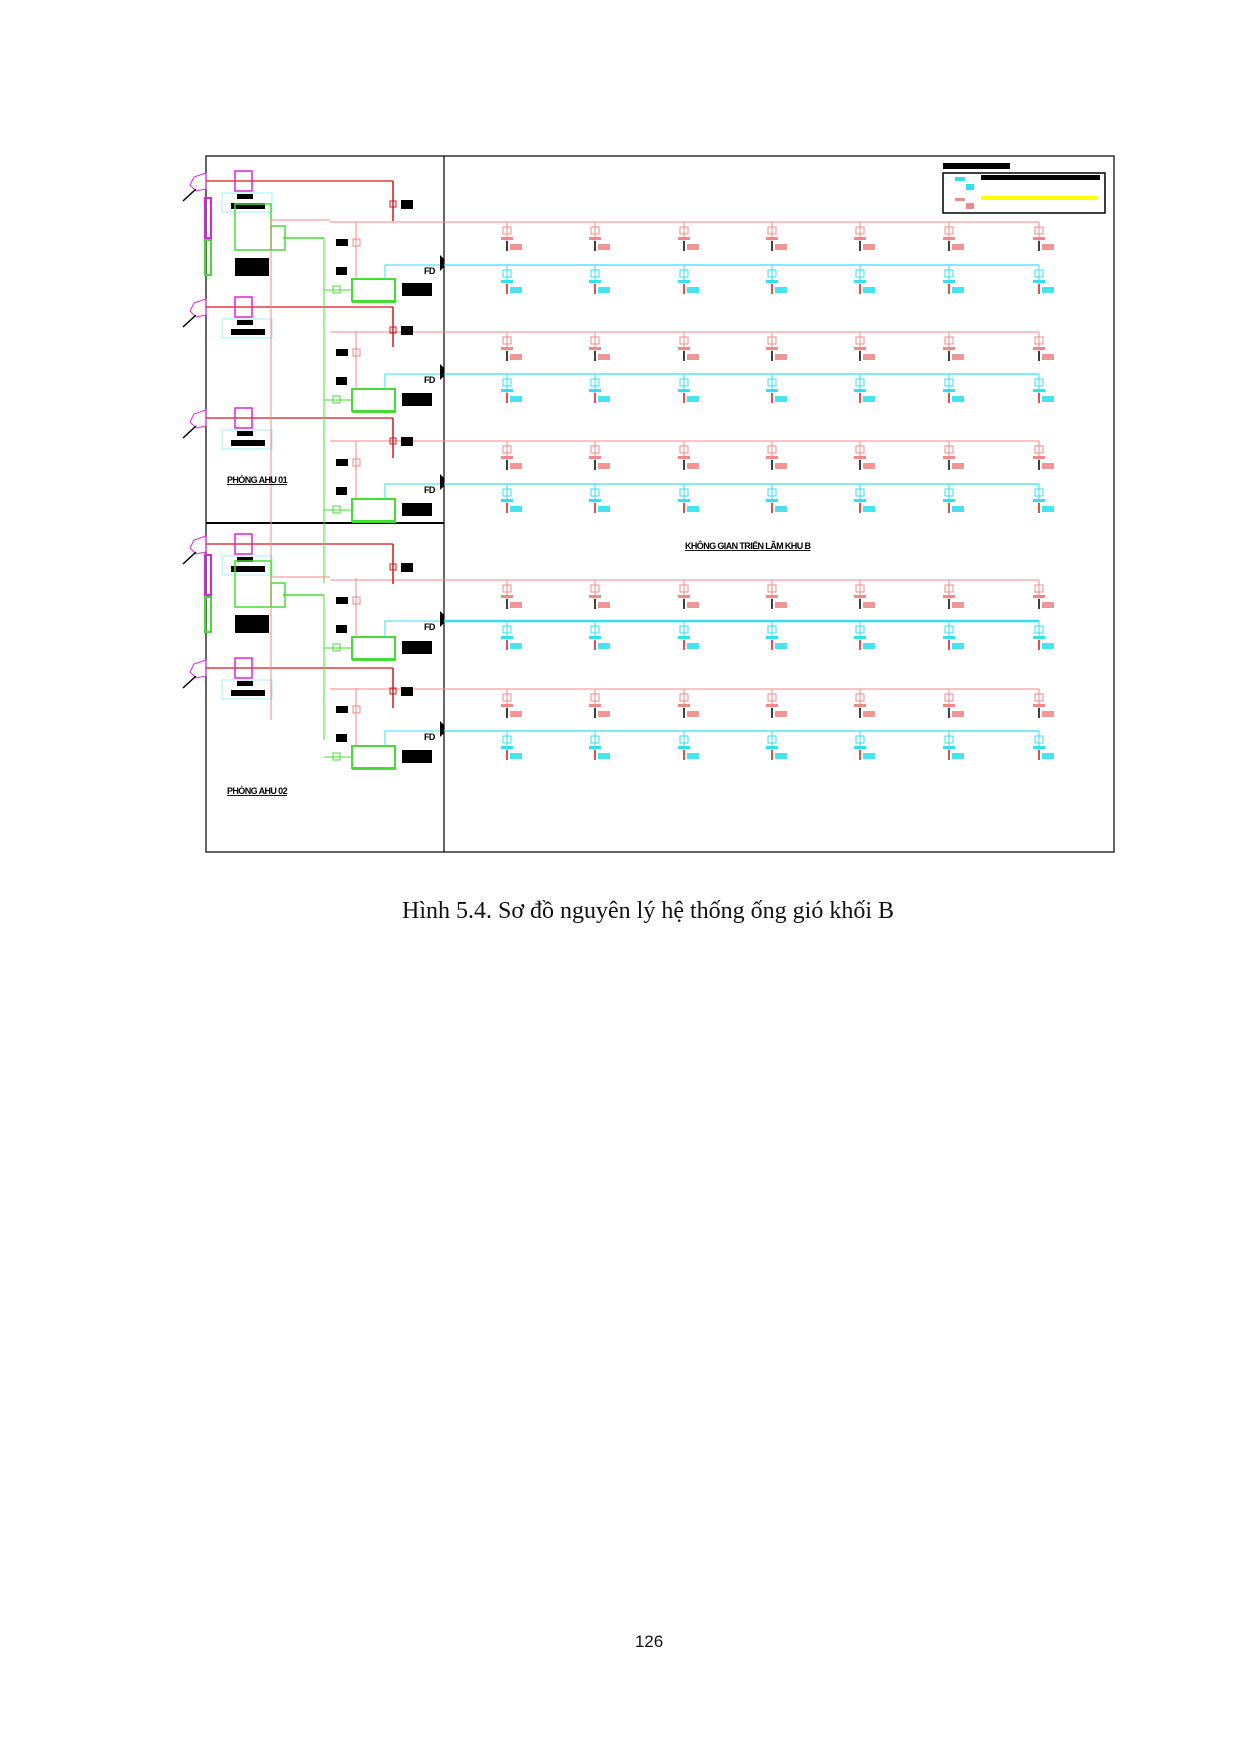 The image size is (1240, 1754). I want to click on legend-return-diffuser-icon, so click(960, 199).